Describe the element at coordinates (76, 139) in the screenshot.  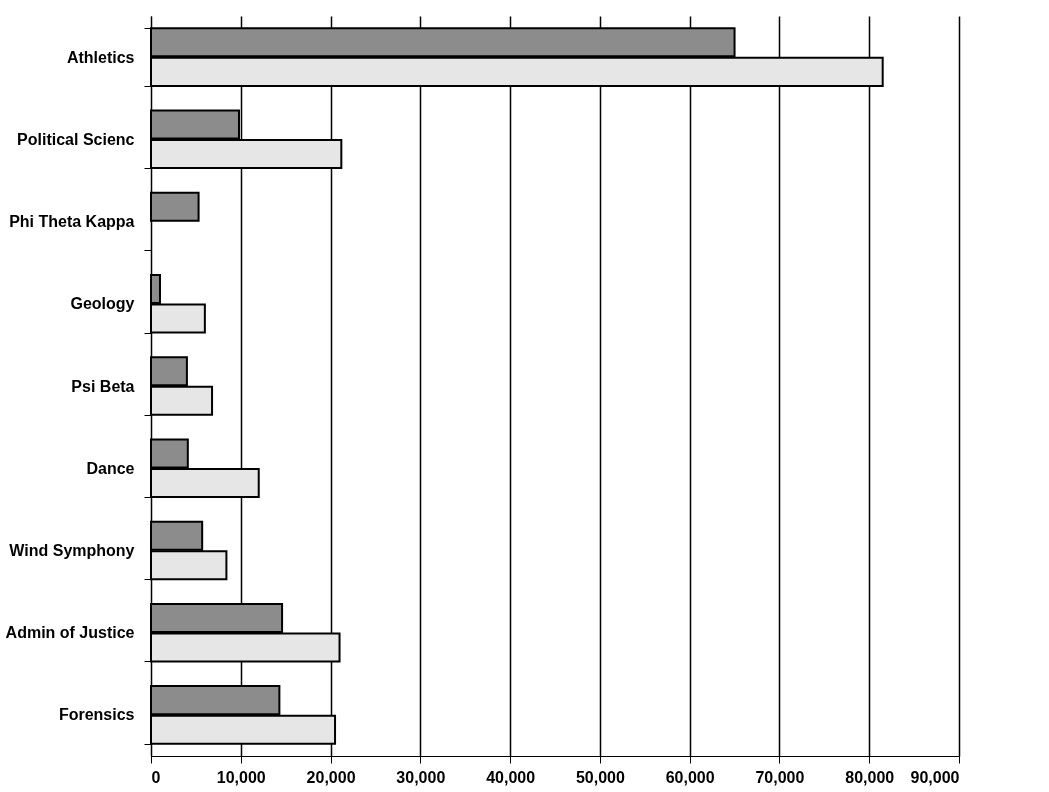
I see `y-tick-label: Political Scienc` at that location.